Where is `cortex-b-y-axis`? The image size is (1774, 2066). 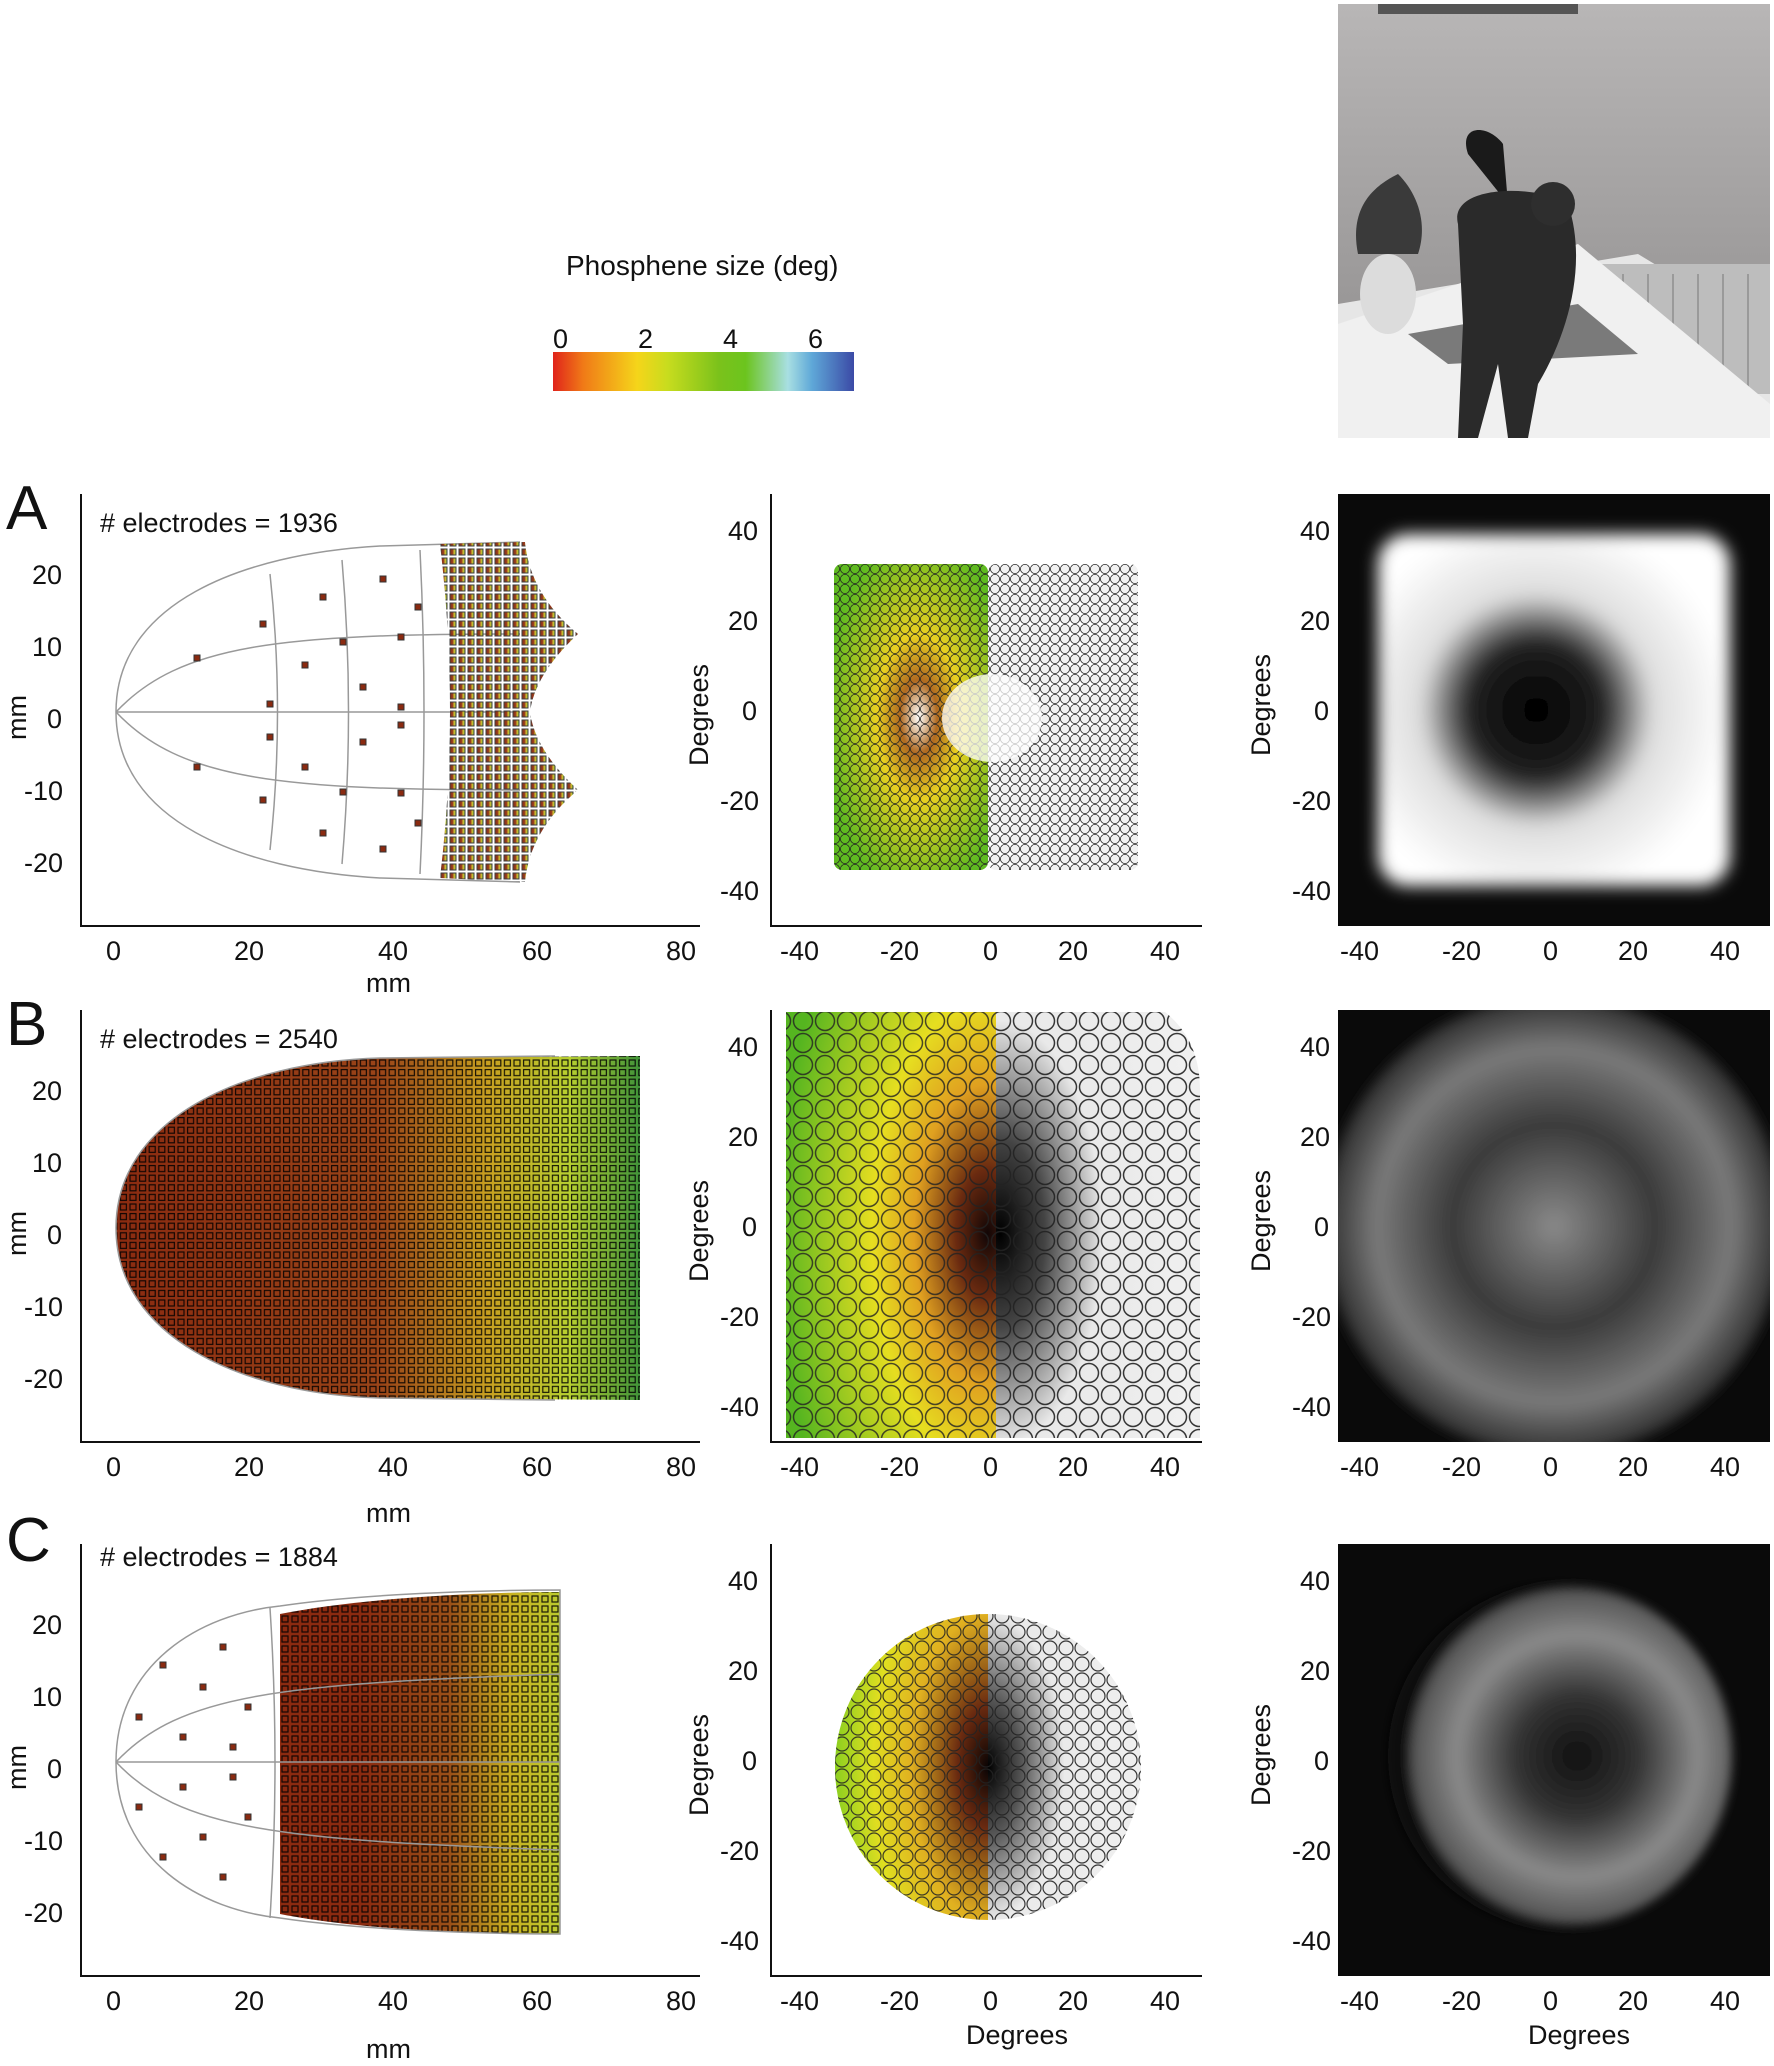
cortex-b-y-axis is located at coordinates (81, 1226).